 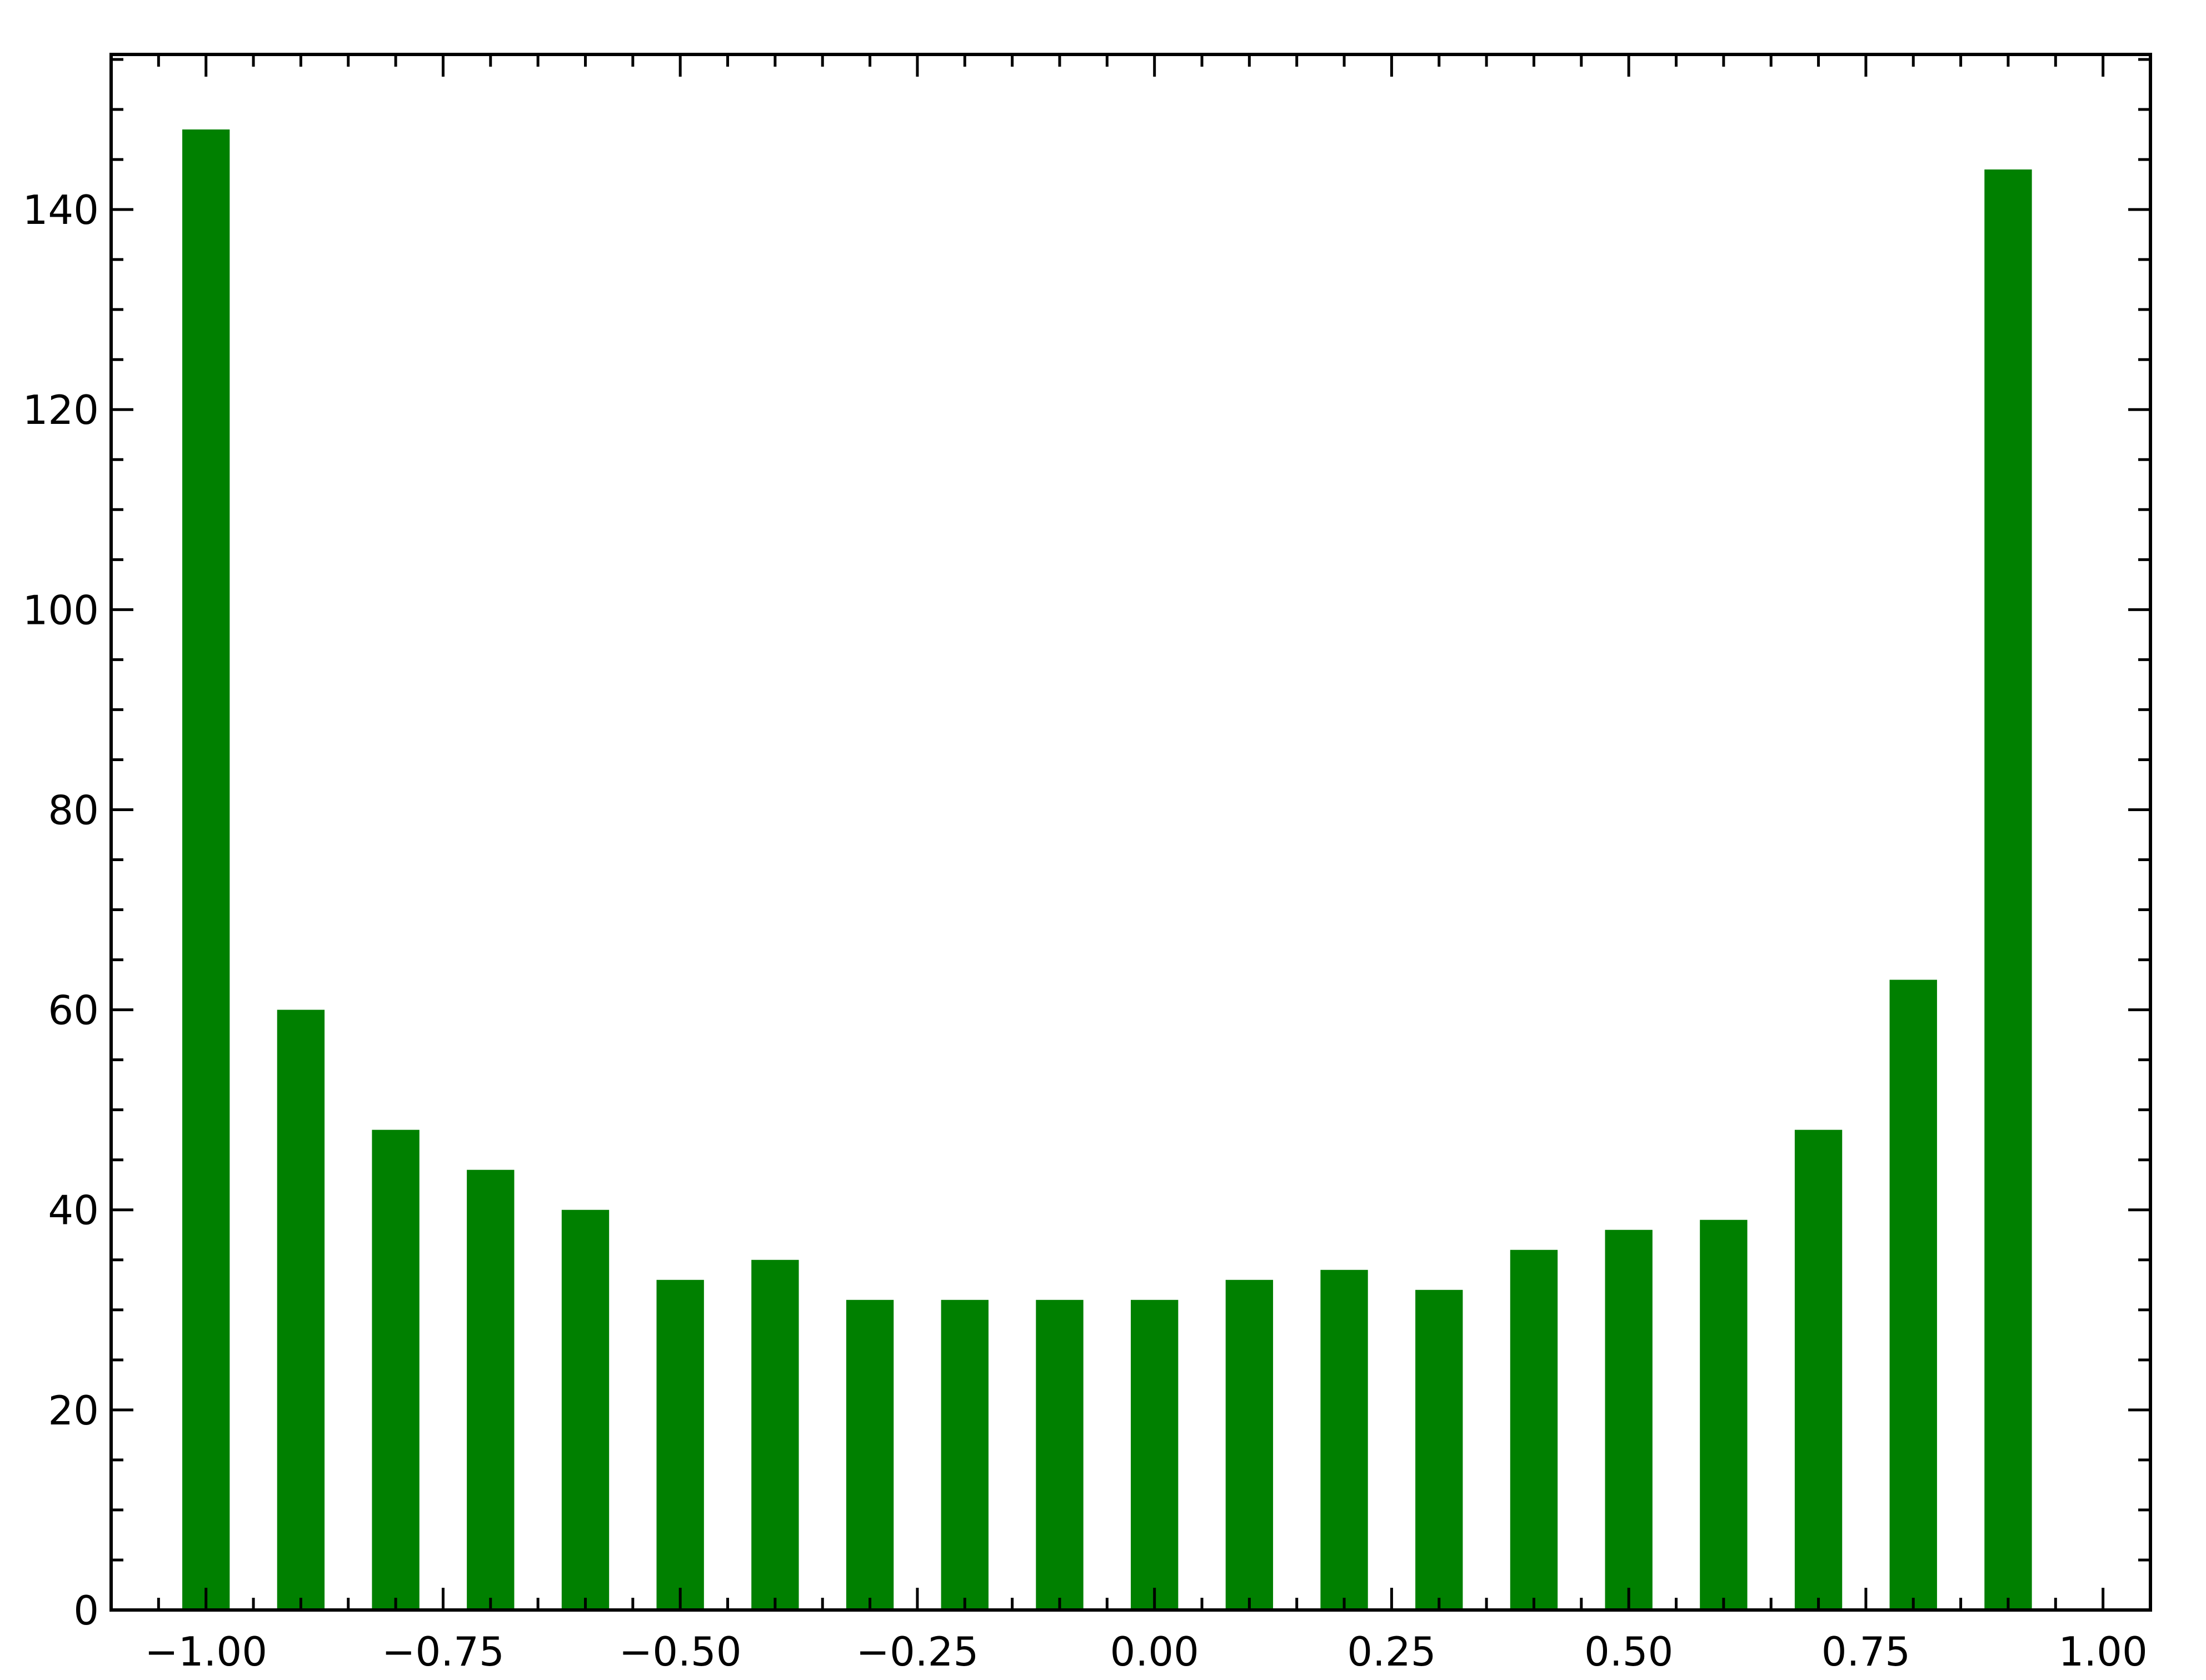 I want to click on x-tick-label: 0.25, so click(x=1391, y=1652).